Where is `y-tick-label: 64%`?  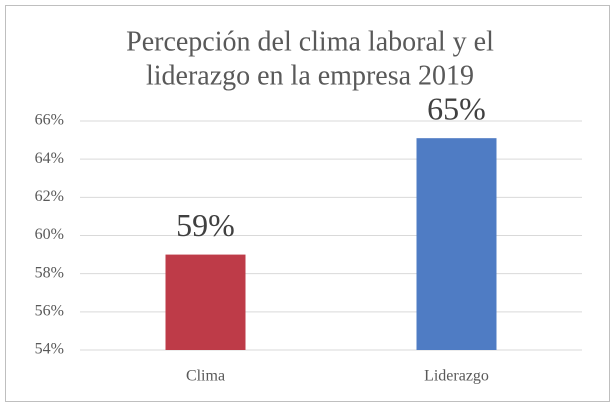
y-tick-label: 64% is located at coordinates (49, 158).